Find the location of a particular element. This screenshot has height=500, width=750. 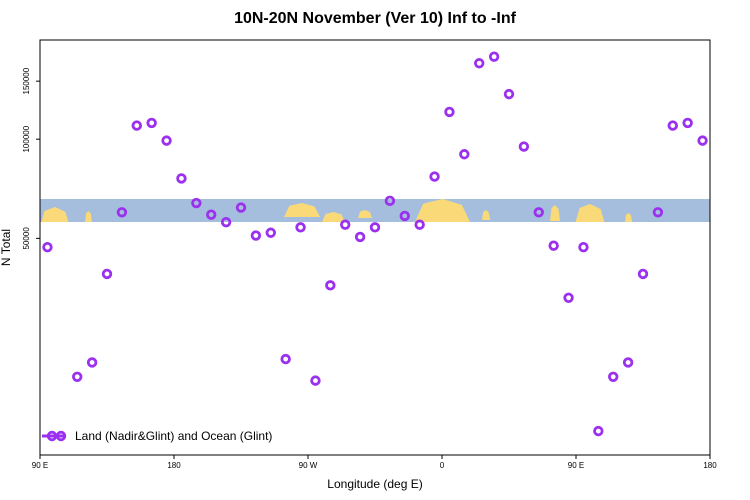

x-tick-label: 0 is located at coordinates (442, 465).